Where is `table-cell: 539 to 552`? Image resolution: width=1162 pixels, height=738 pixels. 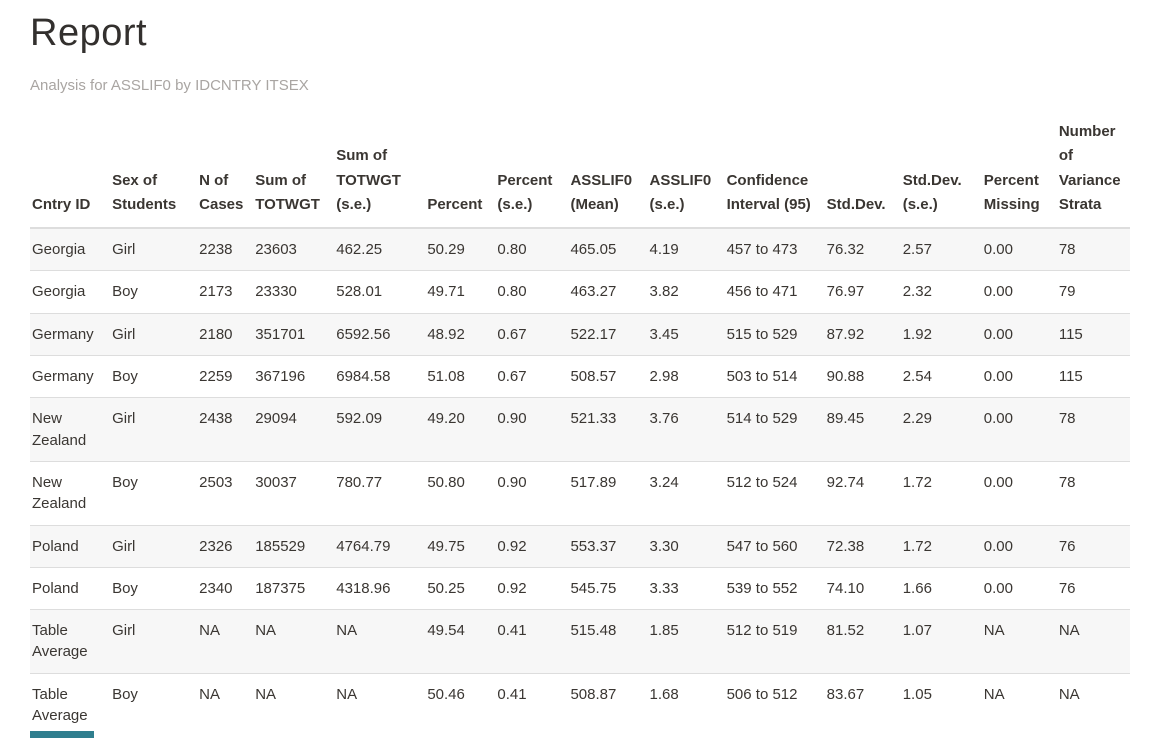
table-cell: 539 to 552 is located at coordinates (774, 588).